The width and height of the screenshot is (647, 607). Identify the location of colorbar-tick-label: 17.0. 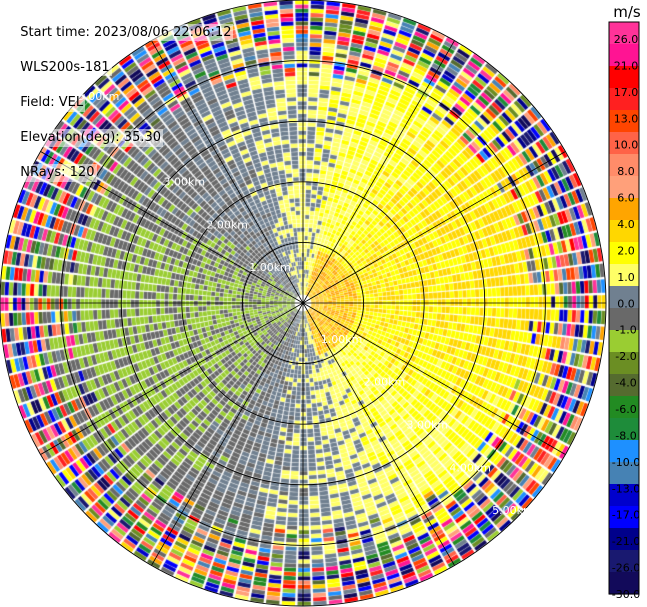
(626, 92).